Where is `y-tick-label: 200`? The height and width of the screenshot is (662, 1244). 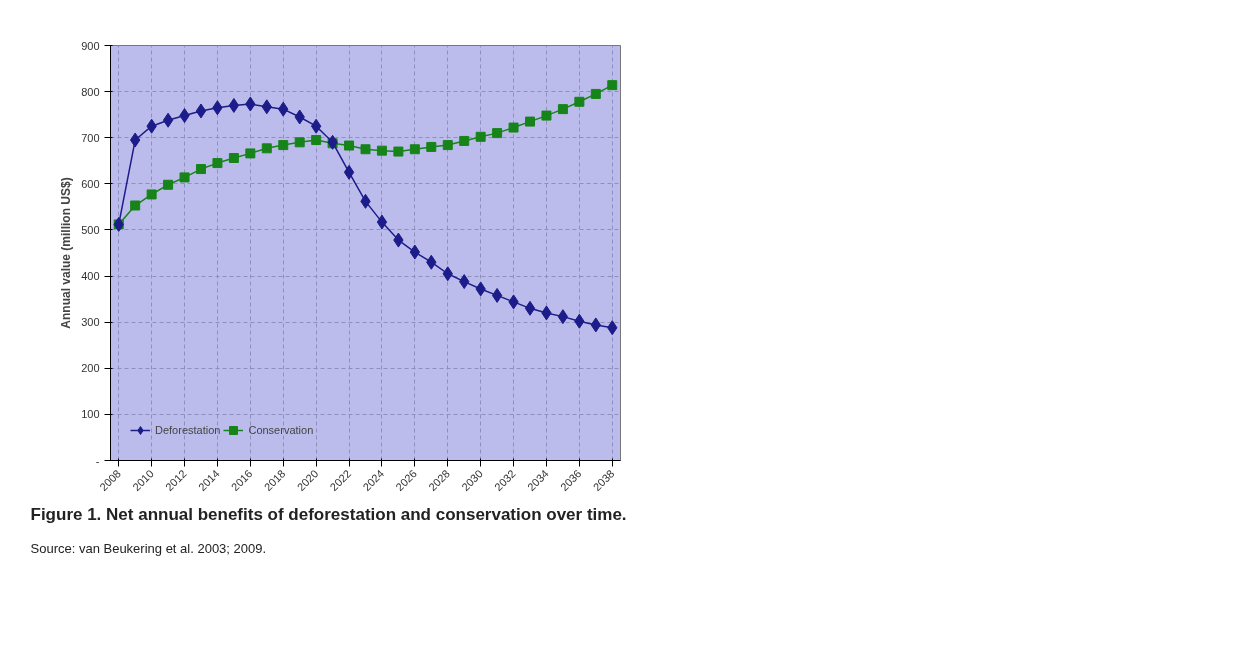 y-tick-label: 200 is located at coordinates (90, 368).